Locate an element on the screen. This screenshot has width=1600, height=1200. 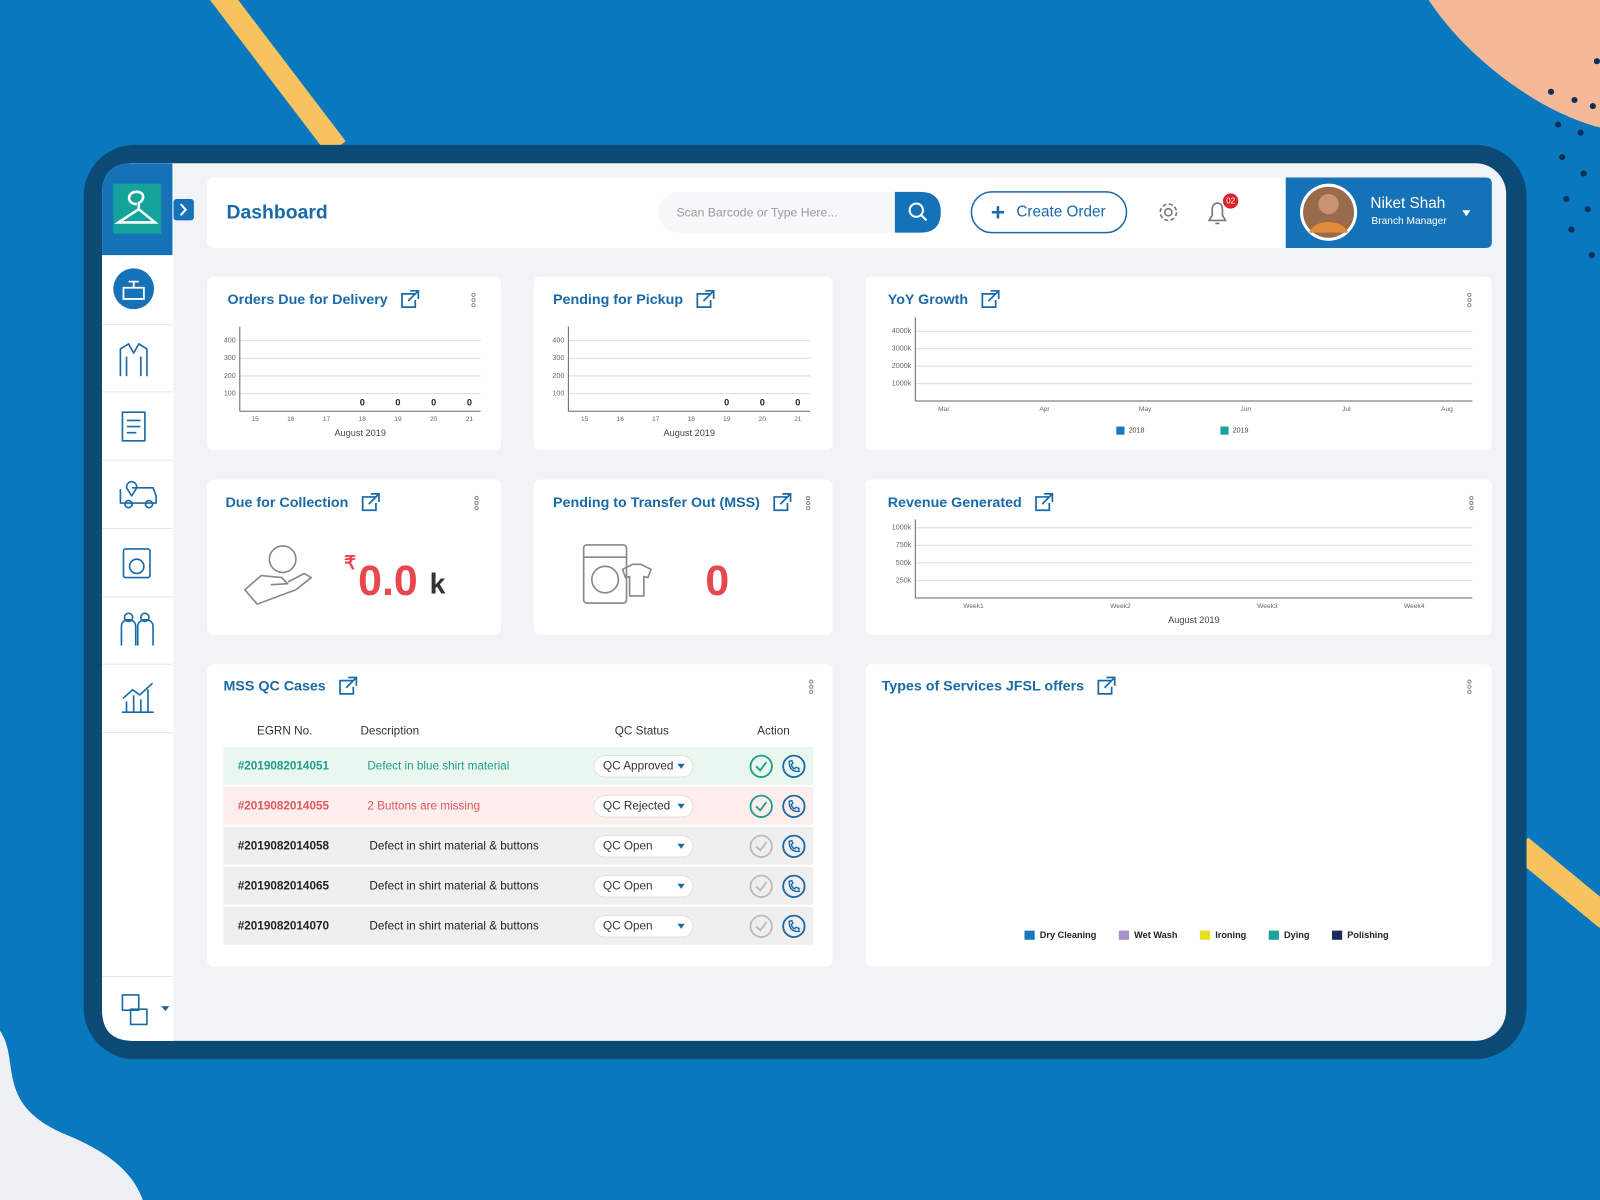
x-tick-label: 17 is located at coordinates (327, 419).